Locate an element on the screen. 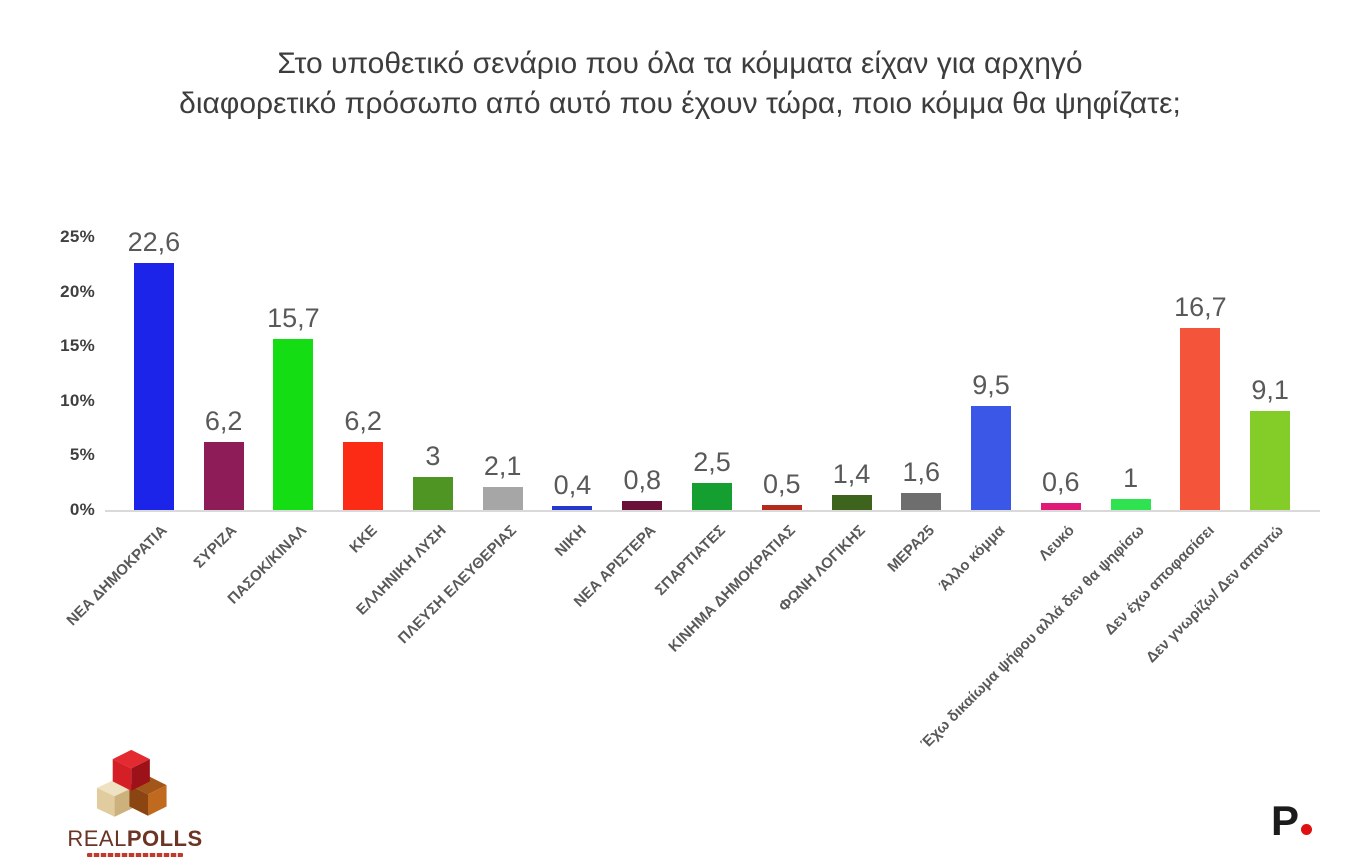 This screenshot has width=1360, height=867. red-dot-icon is located at coordinates (1306, 829).